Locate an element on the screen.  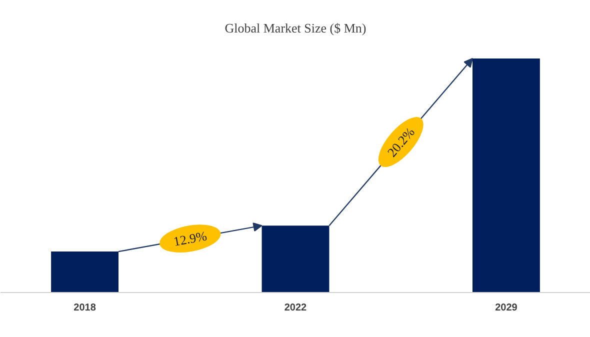
x-tick-label: 2018 is located at coordinates (85, 308).